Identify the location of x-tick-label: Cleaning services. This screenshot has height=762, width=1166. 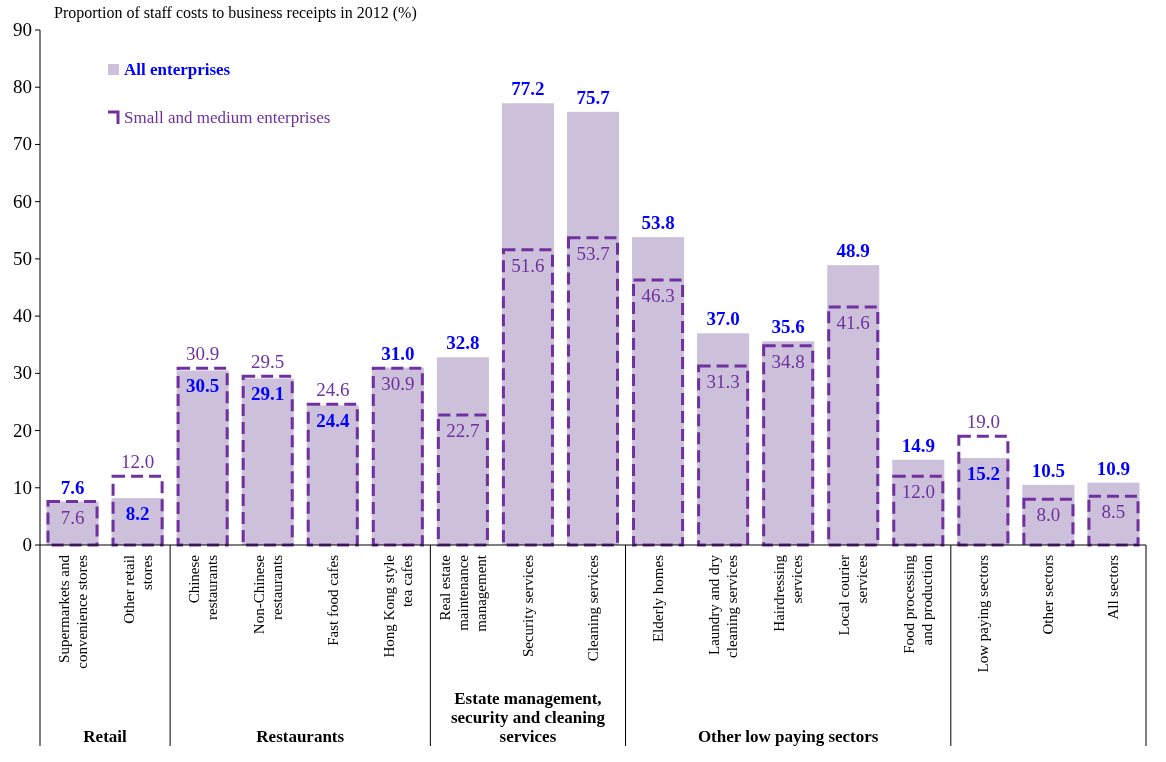
(593, 608).